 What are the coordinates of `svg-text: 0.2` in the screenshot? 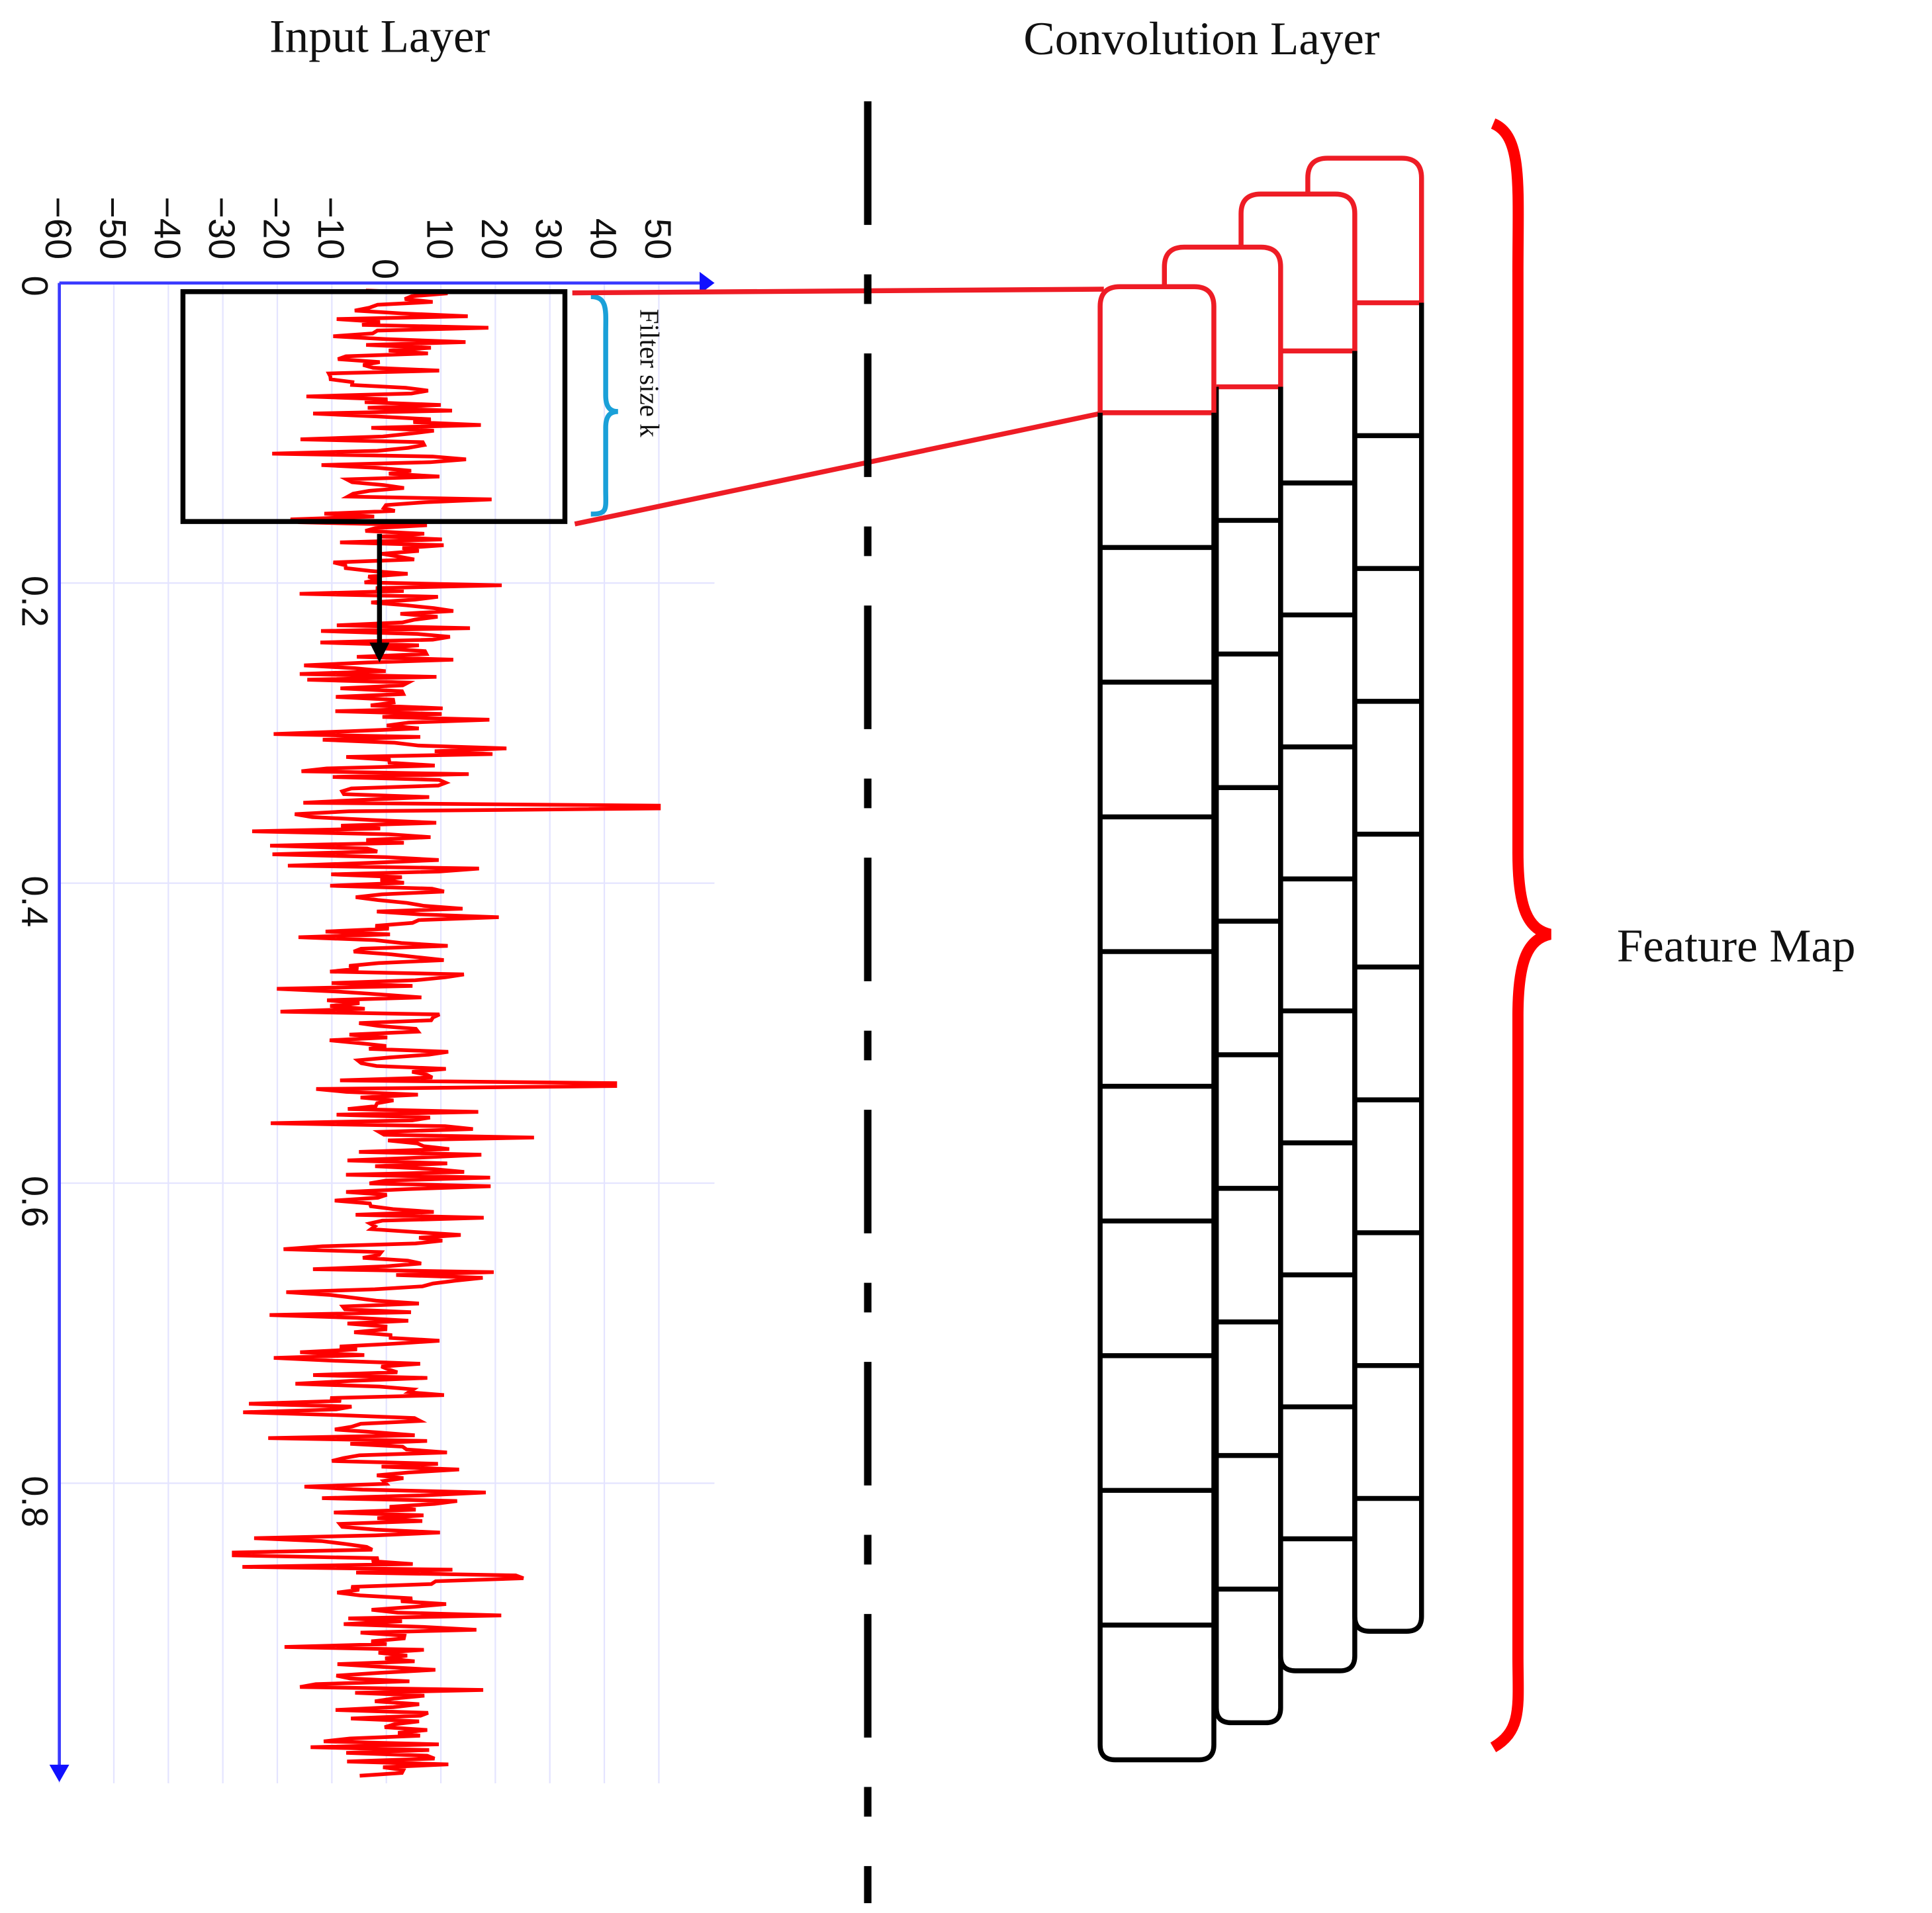 It's located at (35, 601).